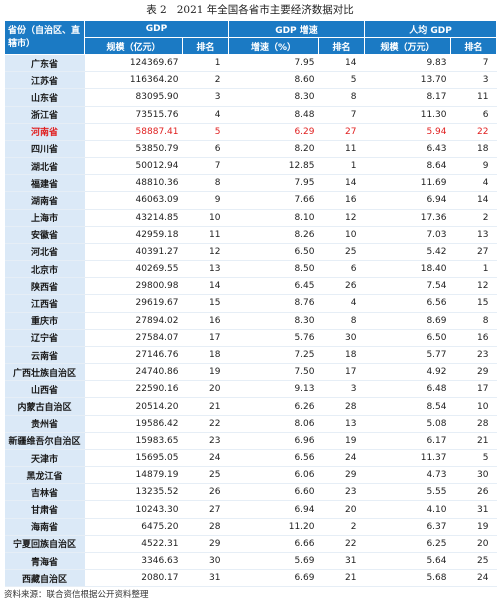  Describe the element at coordinates (44, 149) in the screenshot. I see `province-name: 四川省` at that location.